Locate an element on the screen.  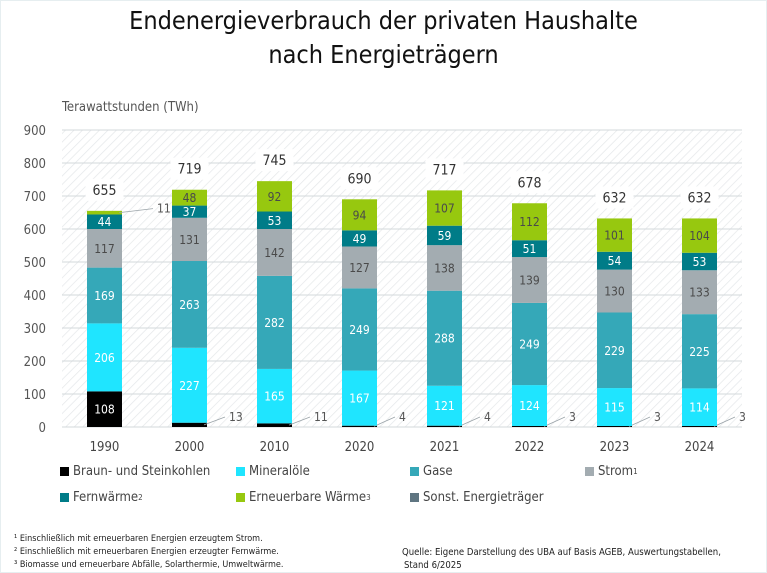
total-label: 690 is located at coordinates (359, 179).